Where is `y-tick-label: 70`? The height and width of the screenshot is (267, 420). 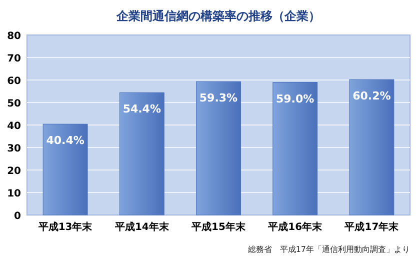 y-tick-label: 70 is located at coordinates (14, 59).